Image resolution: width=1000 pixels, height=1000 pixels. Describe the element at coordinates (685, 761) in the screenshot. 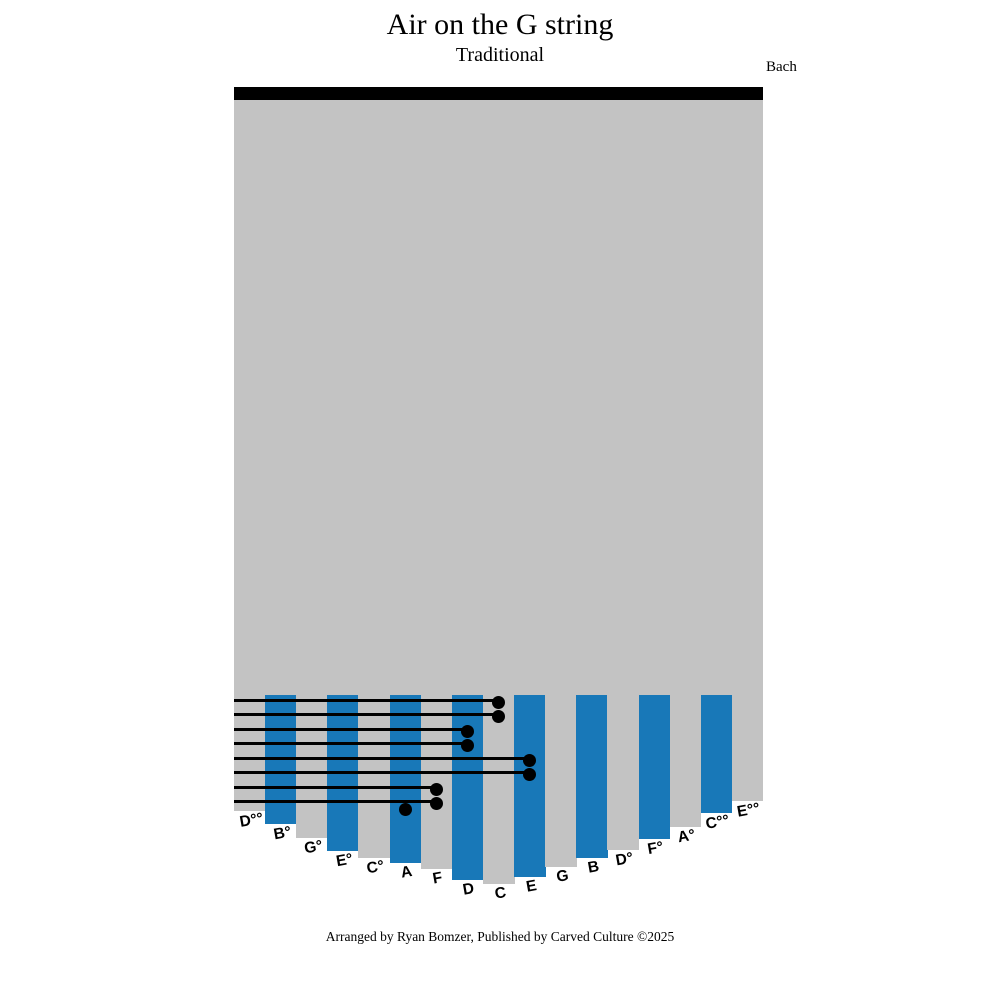

I see `tine-bar-A°` at that location.